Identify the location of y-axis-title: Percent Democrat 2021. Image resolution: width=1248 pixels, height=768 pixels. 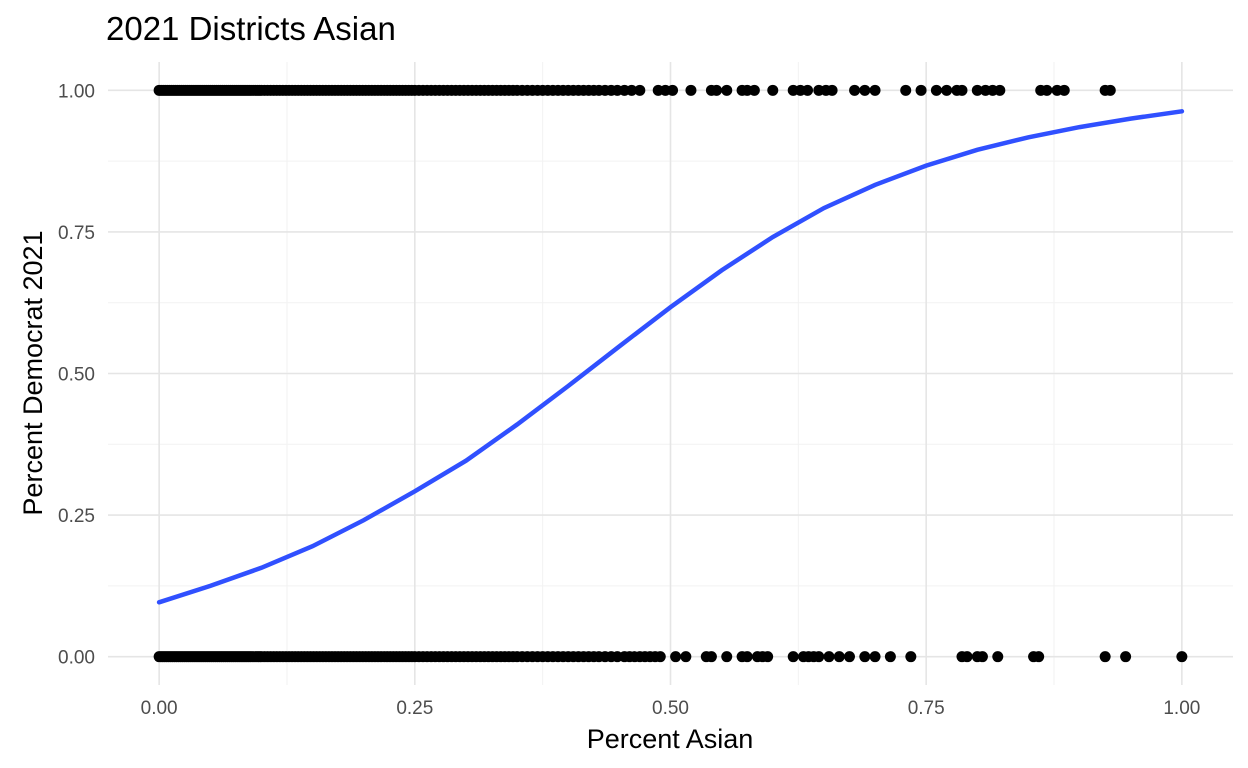
(33, 372).